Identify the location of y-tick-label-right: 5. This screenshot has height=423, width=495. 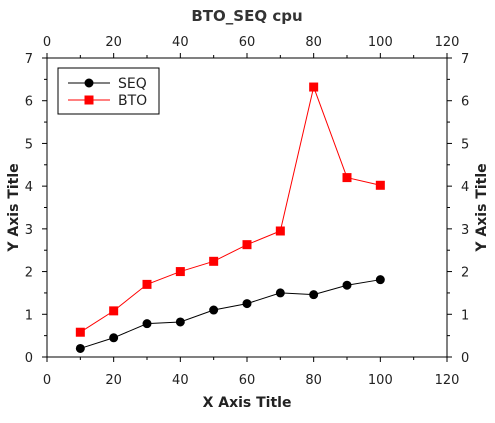
(465, 144).